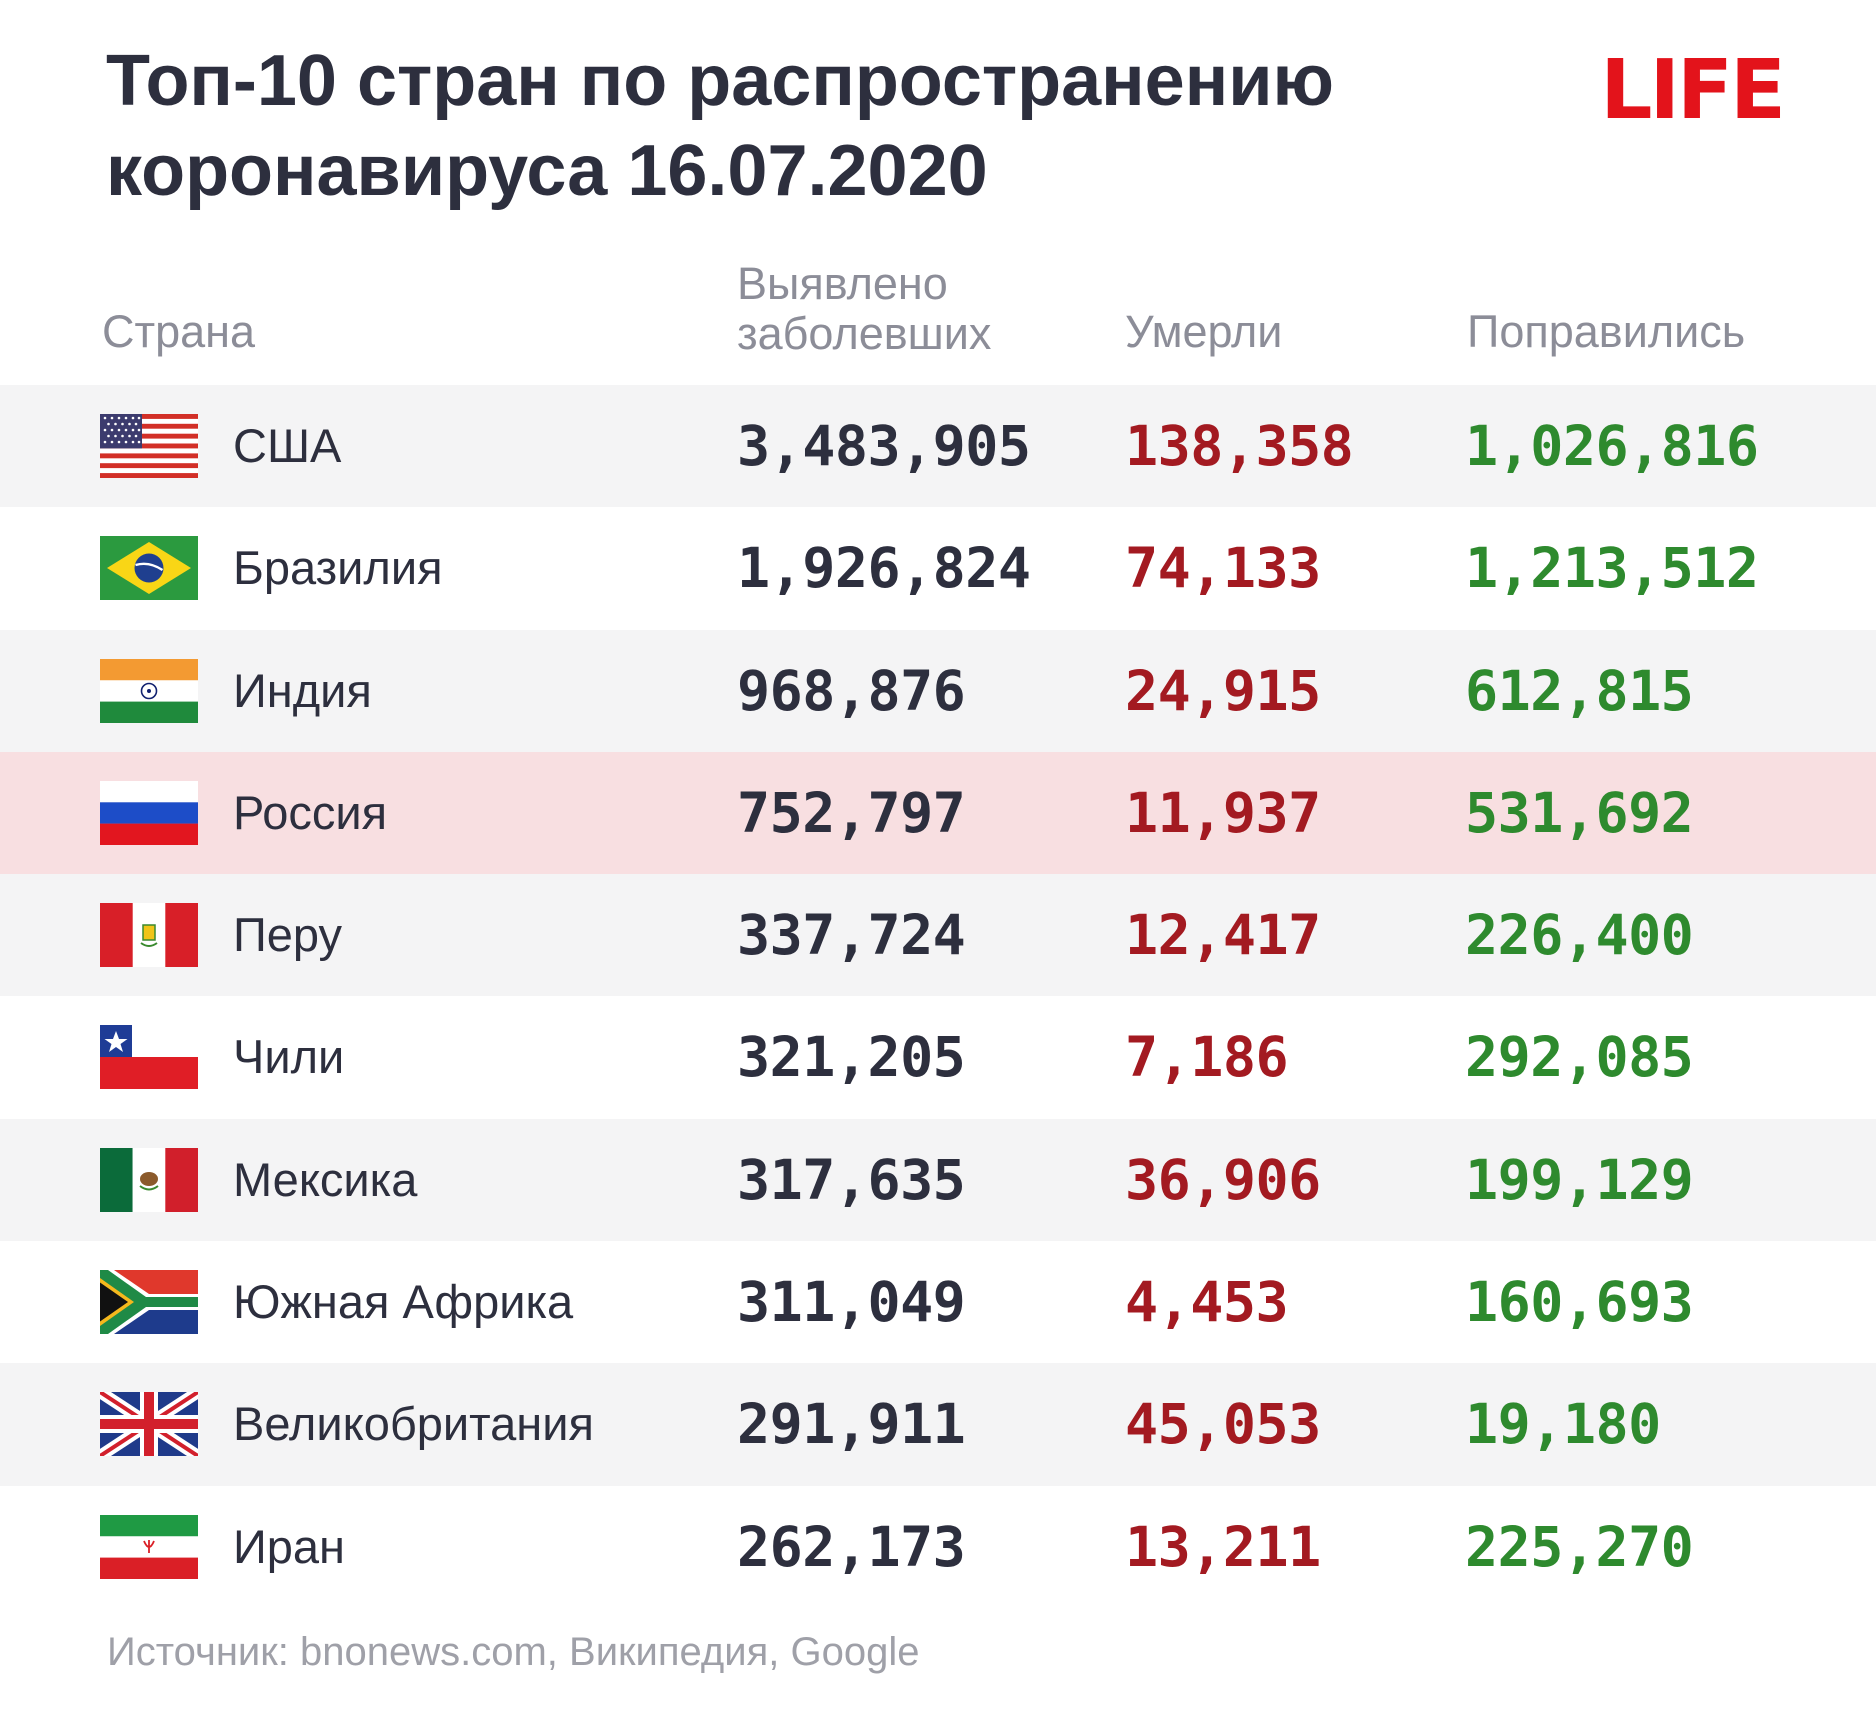 The width and height of the screenshot is (1876, 1719). I want to click on table-row: Бразилия 1,926,824 74,133 1,213,512, so click(938, 568).